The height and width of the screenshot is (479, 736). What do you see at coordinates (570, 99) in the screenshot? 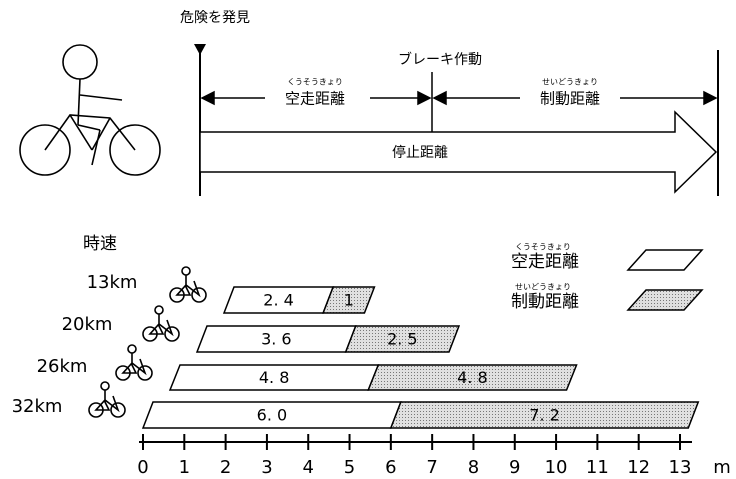
I see `label: 制動距離` at bounding box center [570, 99].